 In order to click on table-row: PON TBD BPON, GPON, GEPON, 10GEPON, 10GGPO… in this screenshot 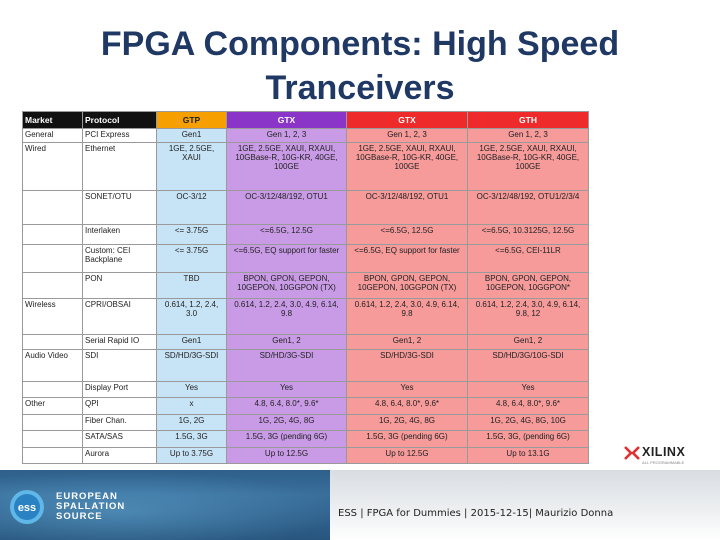, I will do `click(305, 285)`.